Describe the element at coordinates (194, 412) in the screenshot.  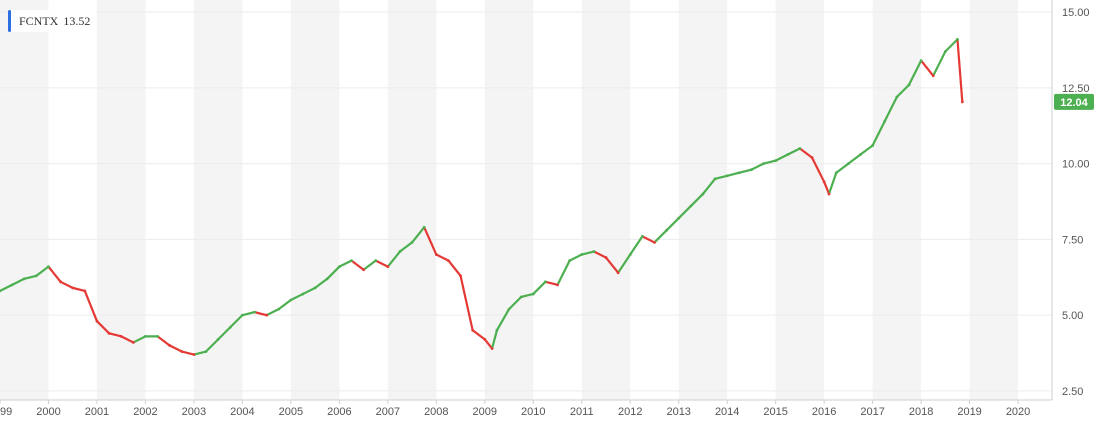
I see `x-tick-label: 2003` at that location.